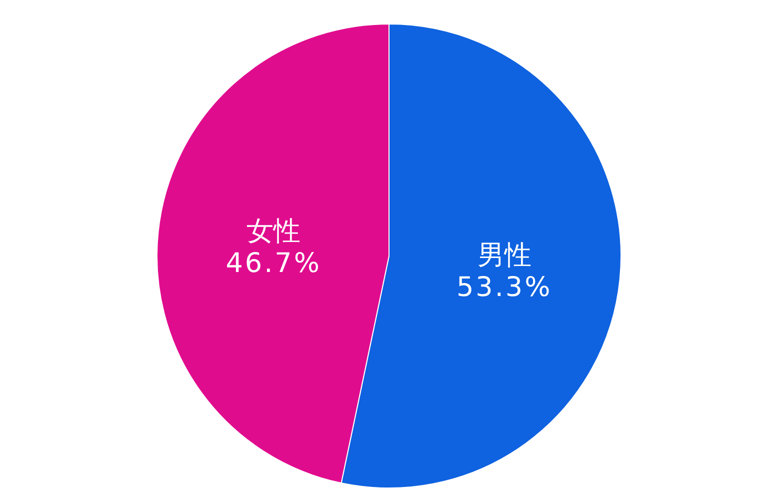 Image resolution: width=770 pixels, height=500 pixels. I want to click on data-label: 46.7%, so click(274, 263).